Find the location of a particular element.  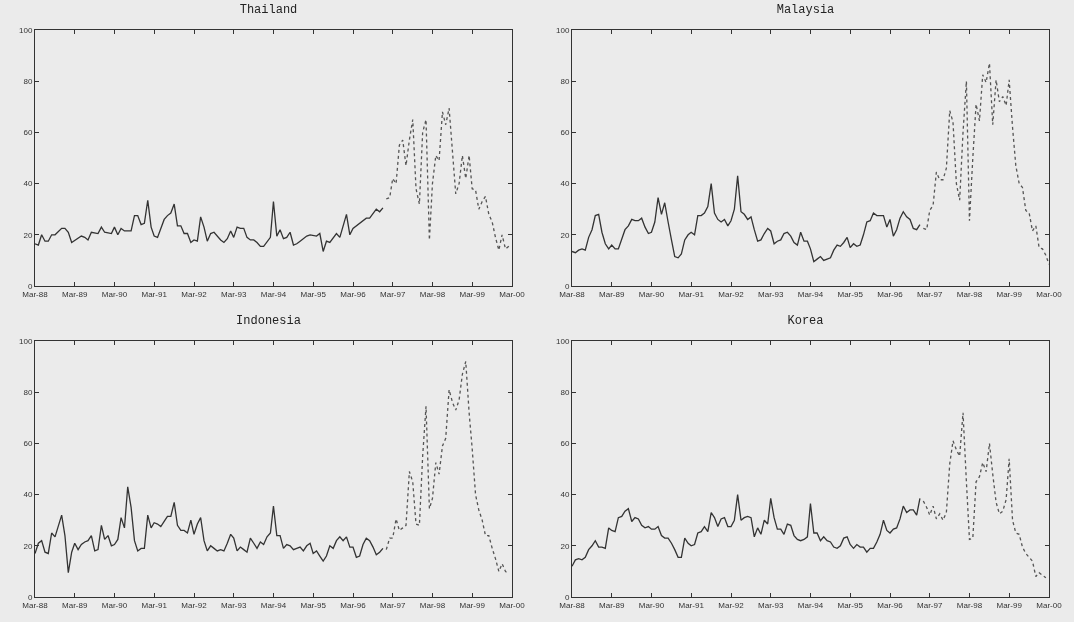

chart-title: Thailand is located at coordinates (268, 10).